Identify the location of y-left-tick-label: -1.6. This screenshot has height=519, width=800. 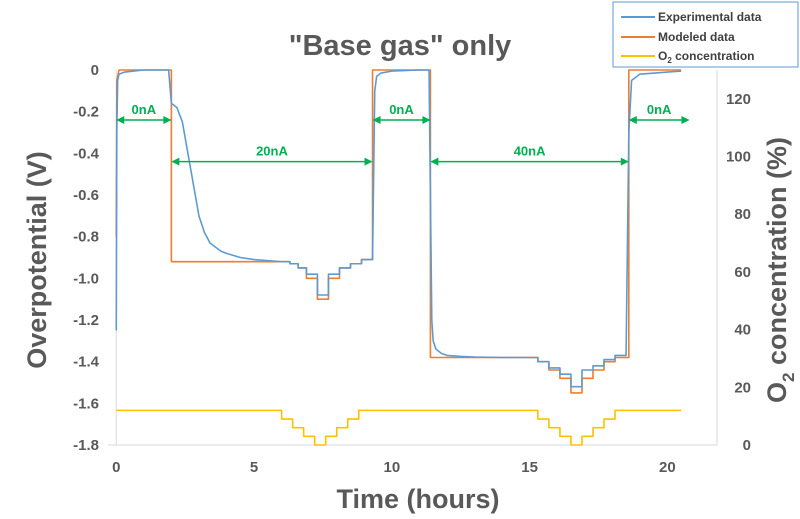
(86, 403).